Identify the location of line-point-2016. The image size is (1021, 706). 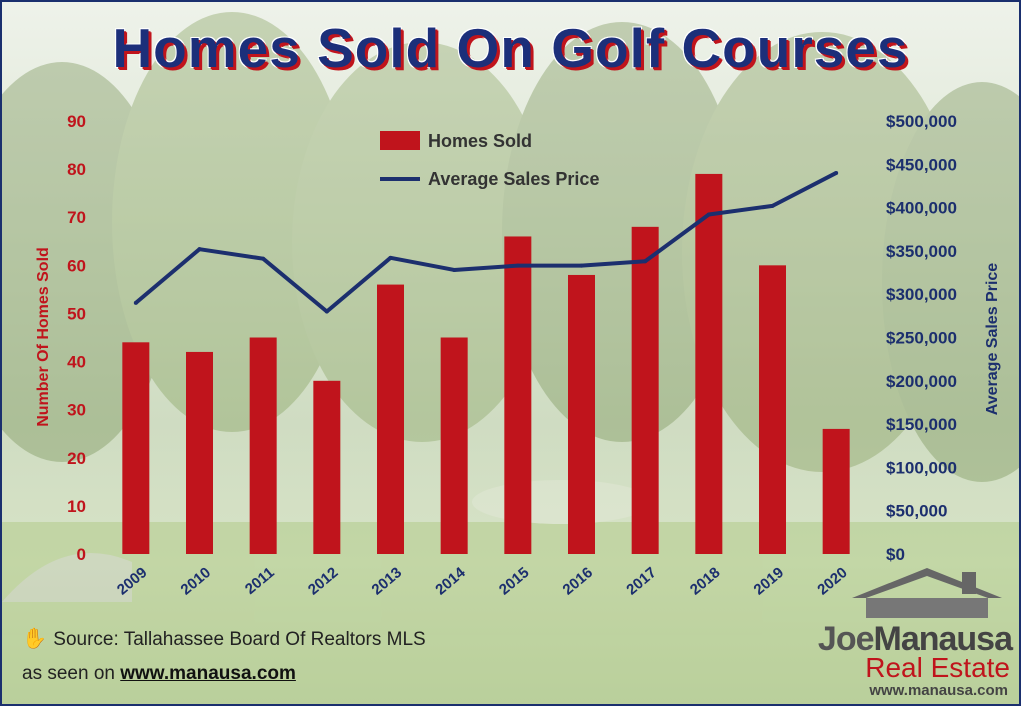
(581, 265).